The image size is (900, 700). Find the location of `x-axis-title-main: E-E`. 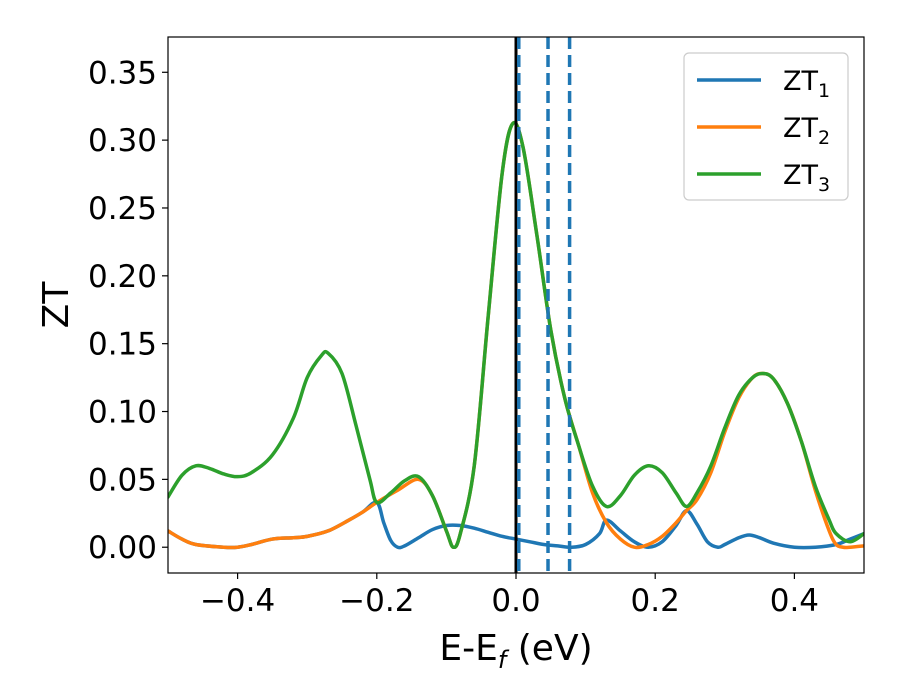

x-axis-title-main: E-E is located at coordinates (468, 648).